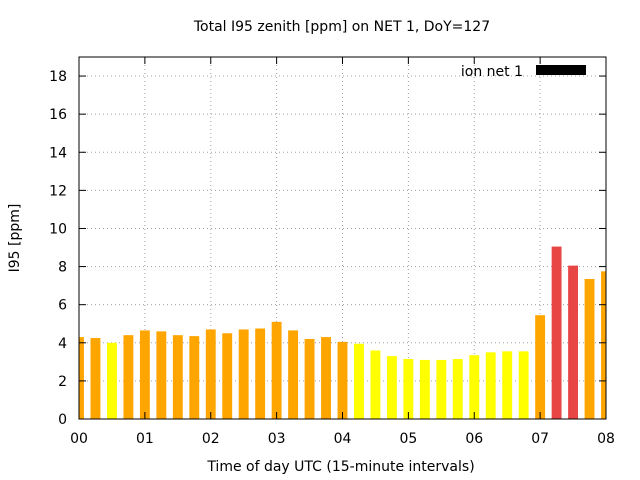 The width and height of the screenshot is (640, 480). I want to click on y-tick-label: 16, so click(58, 115).